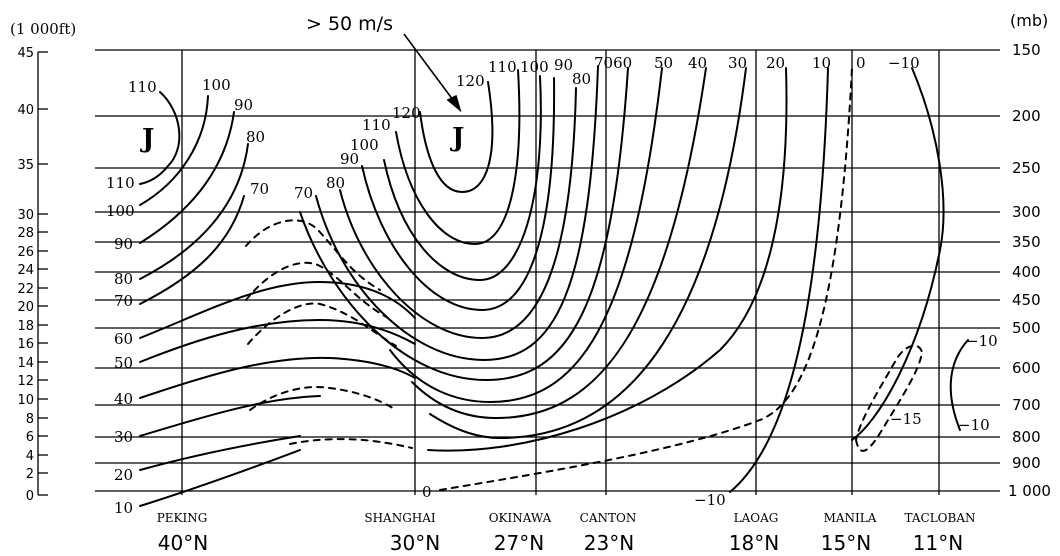 This screenshot has height=556, width=1060. What do you see at coordinates (25, 53) in the screenshot?
I see `left-tick-label: 45` at bounding box center [25, 53].